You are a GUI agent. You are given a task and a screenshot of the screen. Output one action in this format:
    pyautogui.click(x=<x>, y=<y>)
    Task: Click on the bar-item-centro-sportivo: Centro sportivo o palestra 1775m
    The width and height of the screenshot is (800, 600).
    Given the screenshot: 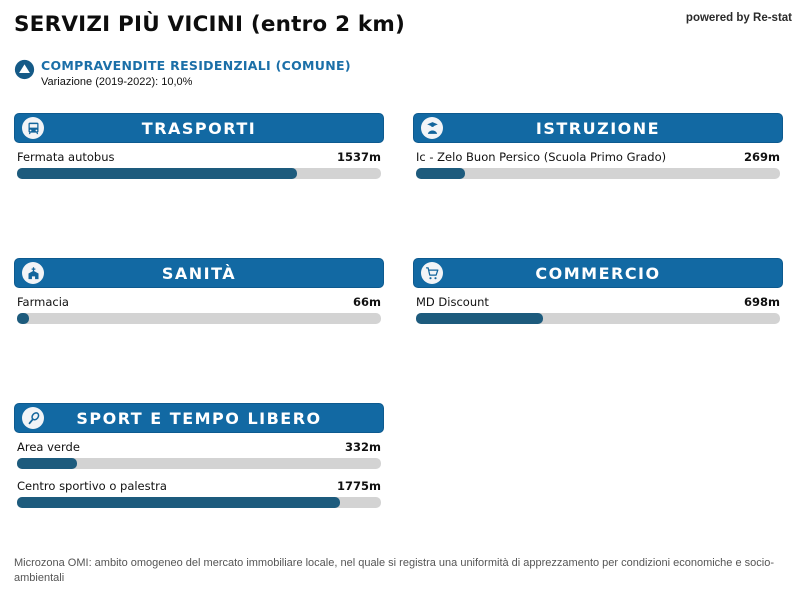 What is the action you would take?
    pyautogui.click(x=199, y=493)
    